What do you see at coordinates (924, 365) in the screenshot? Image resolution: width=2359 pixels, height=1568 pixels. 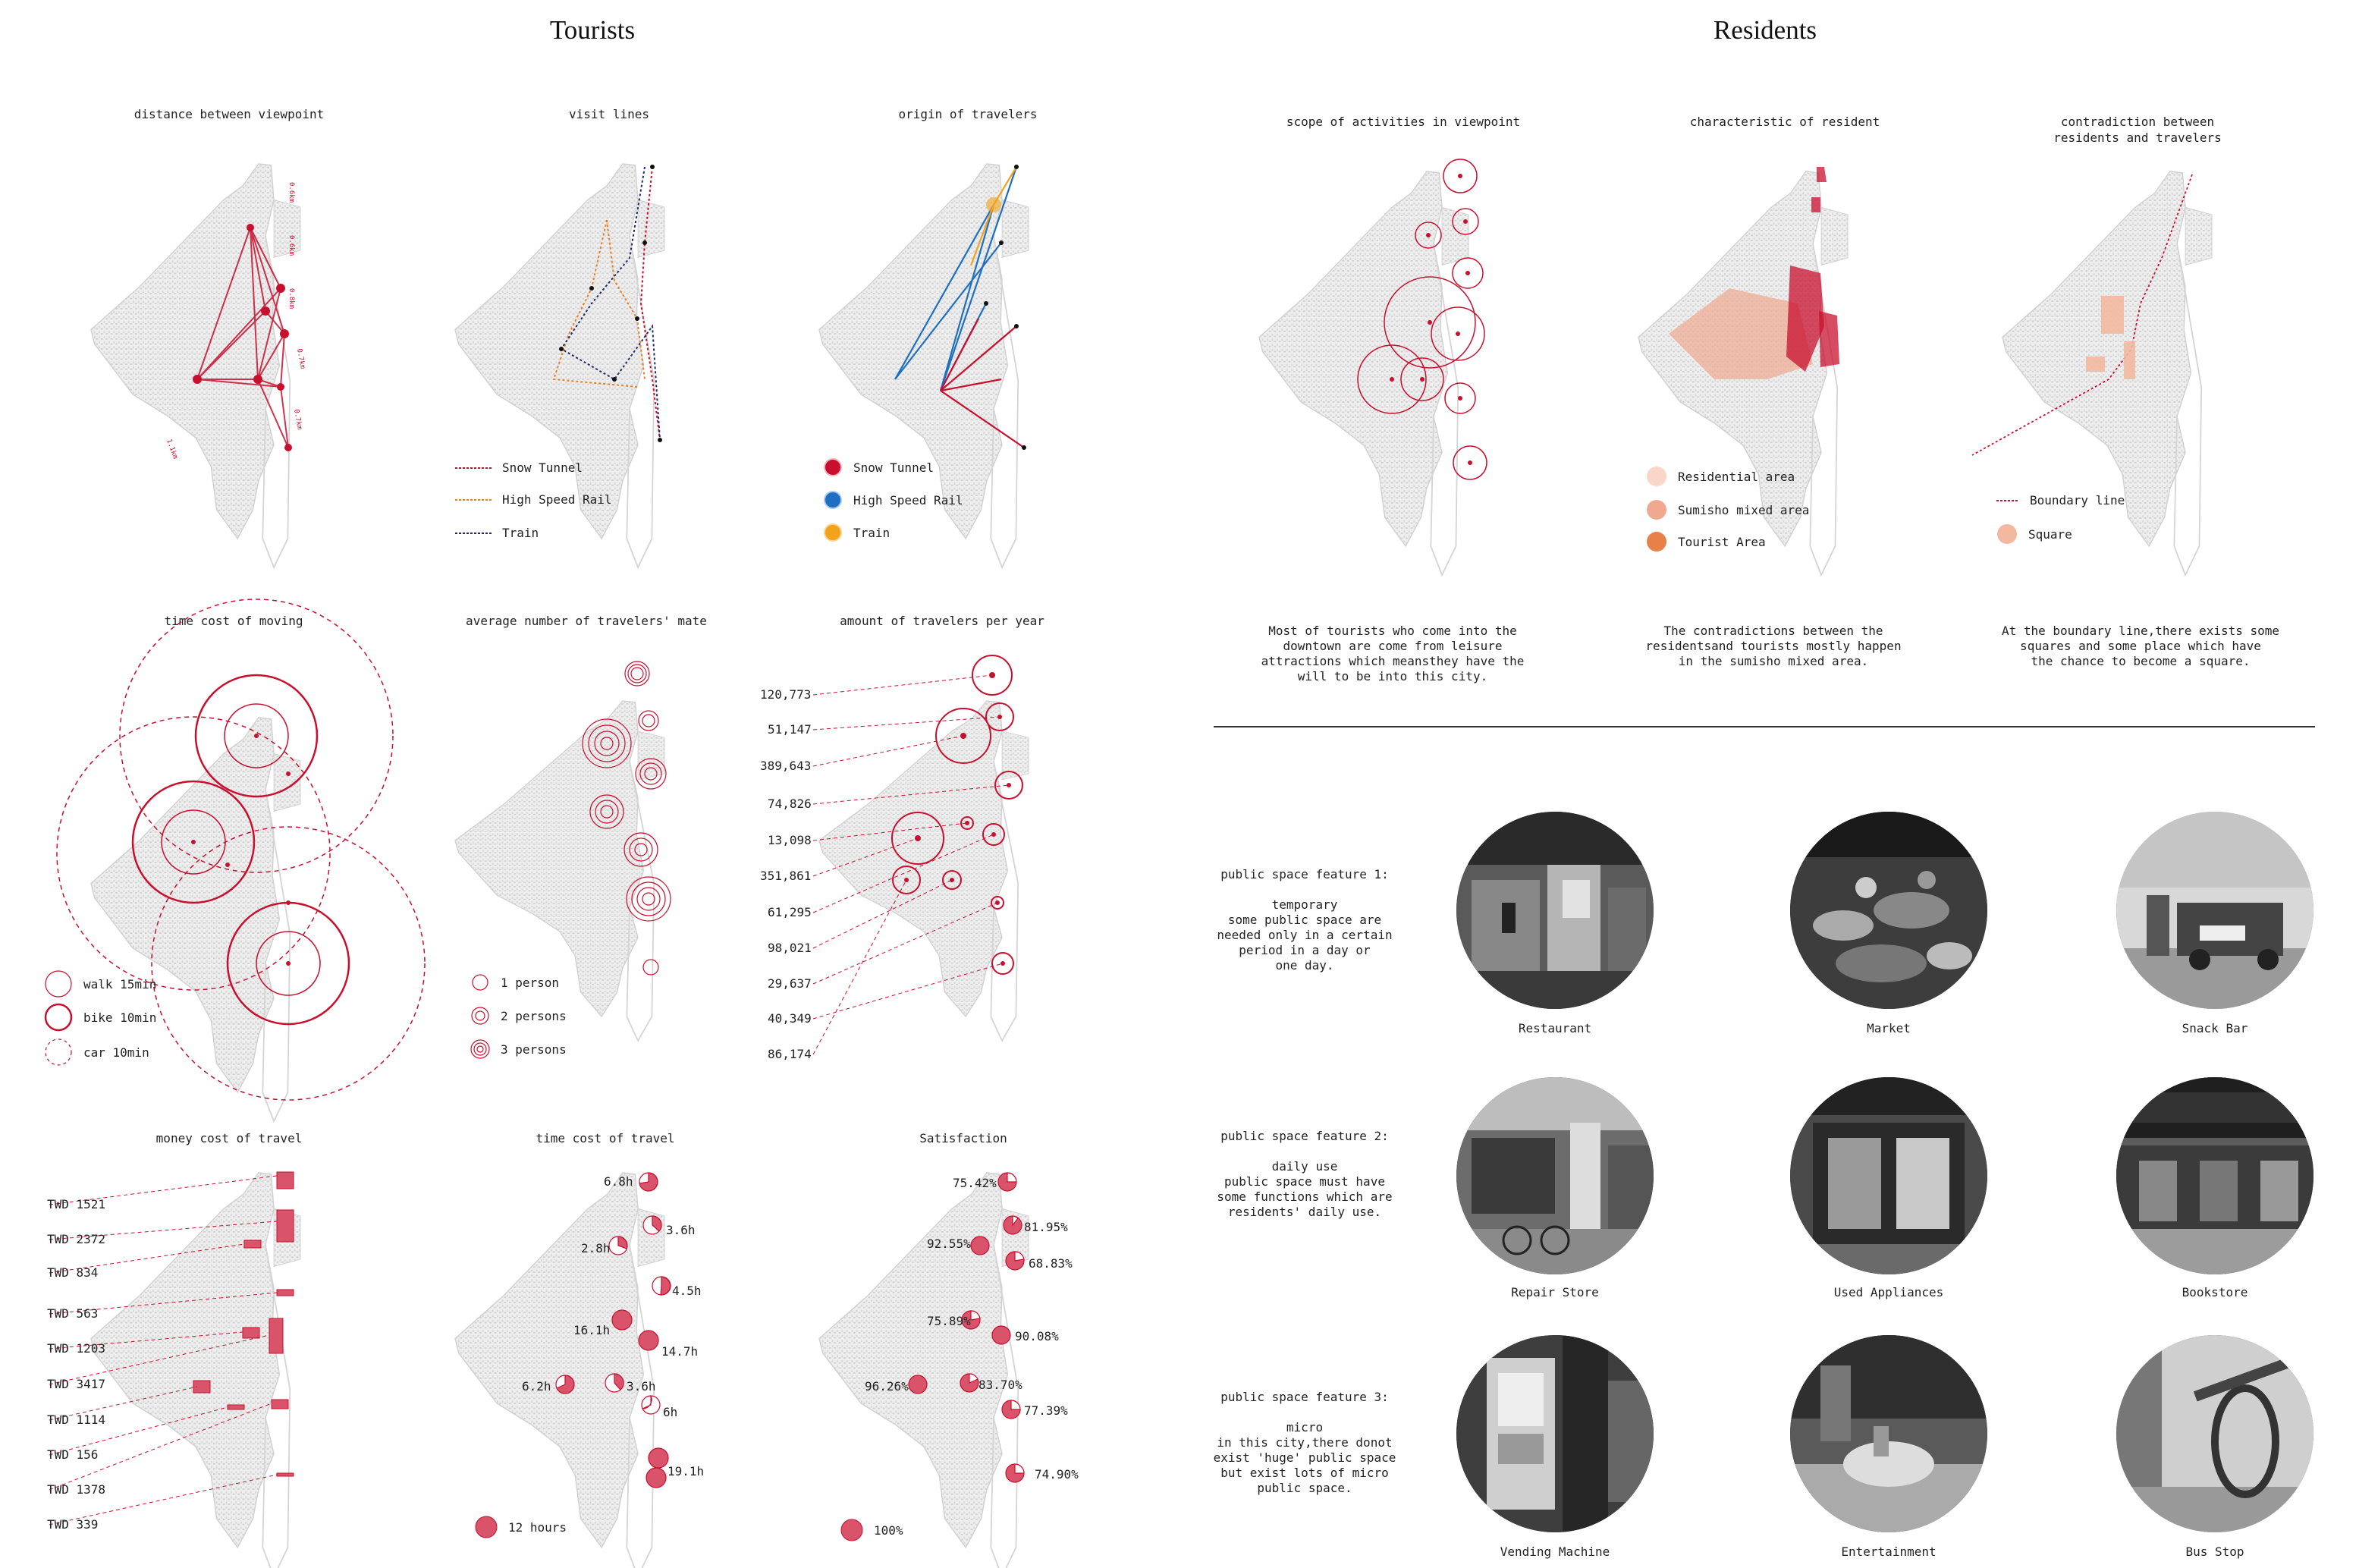 I see `map-origin` at bounding box center [924, 365].